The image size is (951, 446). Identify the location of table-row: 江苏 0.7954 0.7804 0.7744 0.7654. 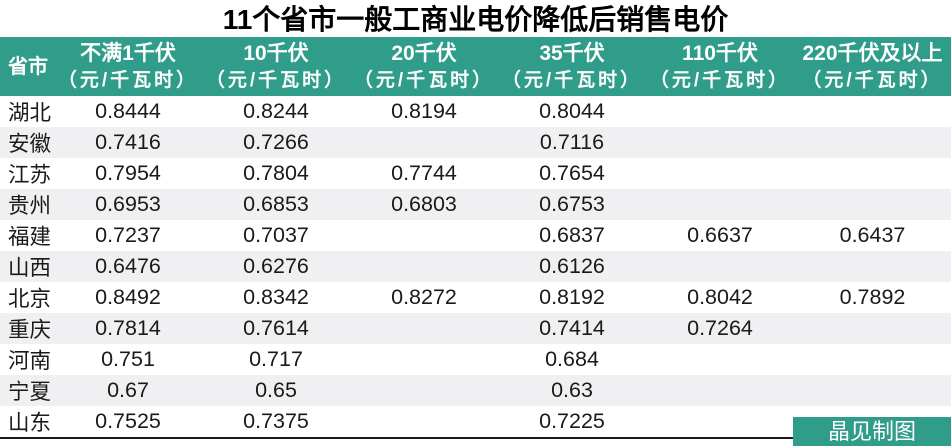
(475, 173).